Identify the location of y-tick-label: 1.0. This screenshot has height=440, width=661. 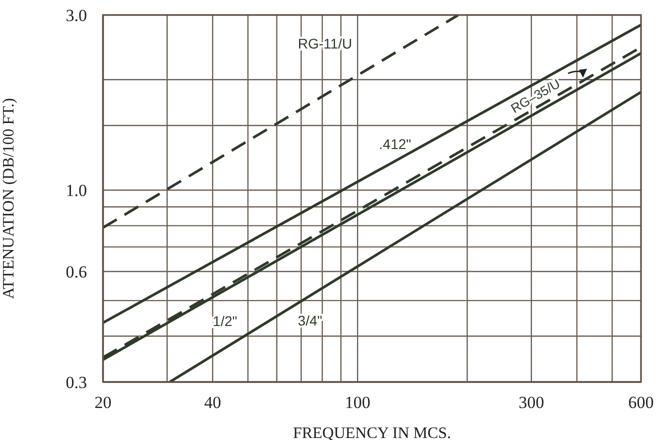
(76, 190).